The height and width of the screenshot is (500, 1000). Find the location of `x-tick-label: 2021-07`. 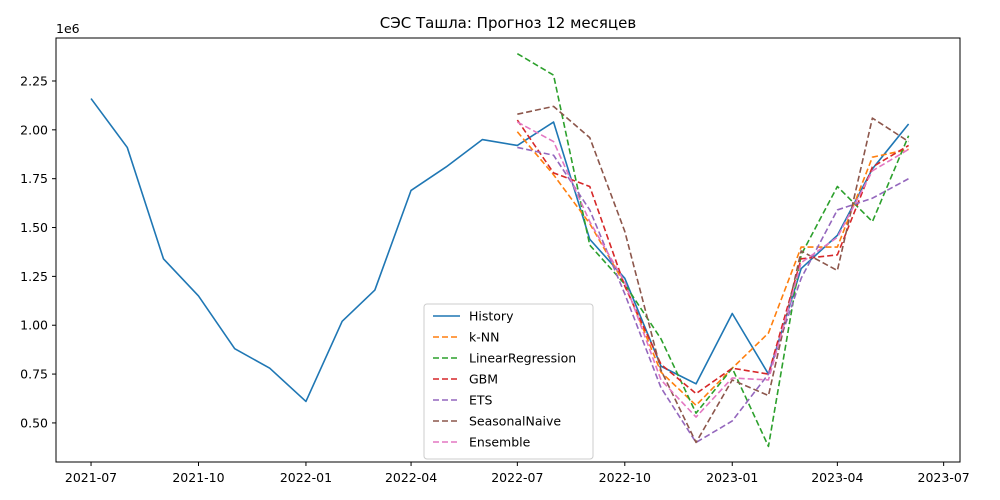

x-tick-label: 2021-07 is located at coordinates (91, 477).